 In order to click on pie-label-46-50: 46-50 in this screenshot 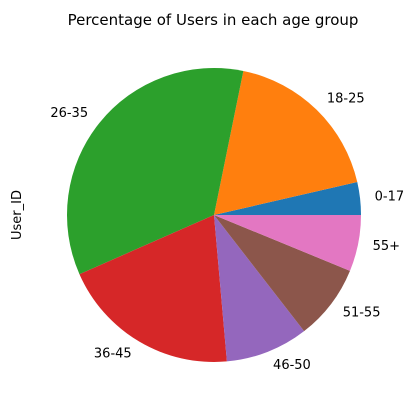, I will do `click(292, 365)`.